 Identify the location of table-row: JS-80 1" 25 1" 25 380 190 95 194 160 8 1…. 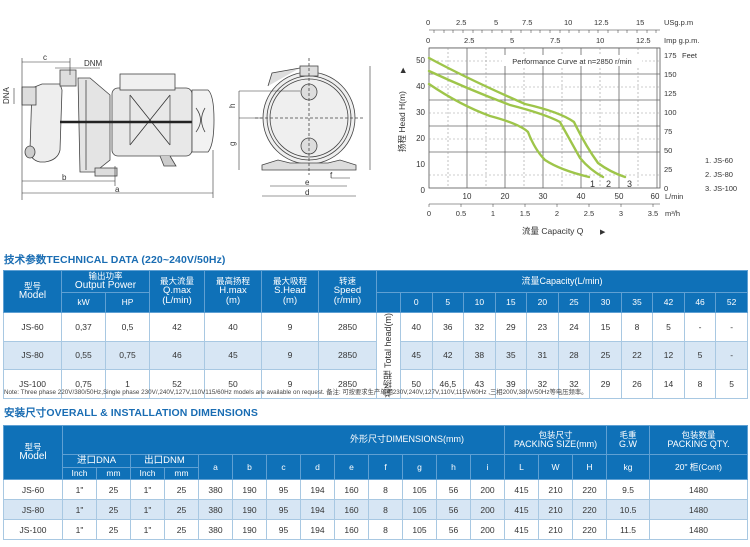
(375, 509).